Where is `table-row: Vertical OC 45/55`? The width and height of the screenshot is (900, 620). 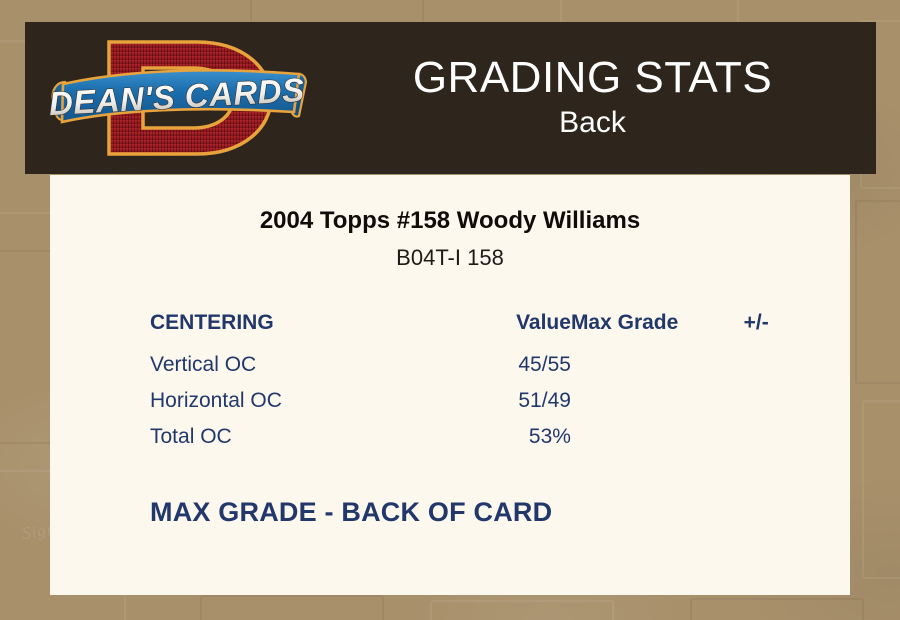 table-row: Vertical OC 45/55 is located at coordinates (490, 365).